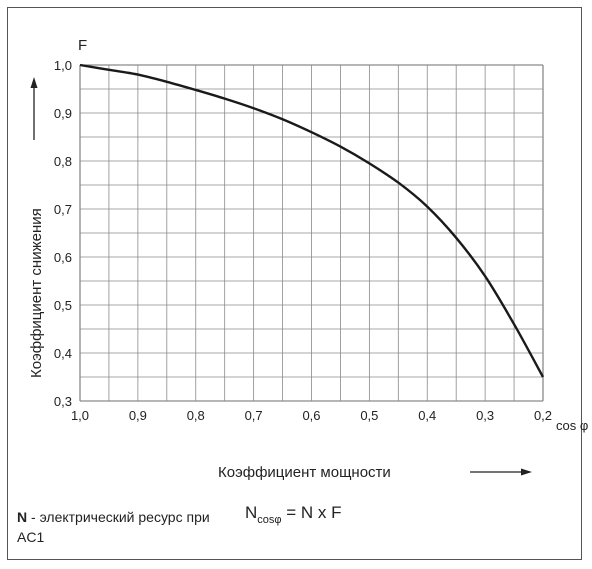  Describe the element at coordinates (63, 353) in the screenshot. I see `y-tick-label: 0,4` at that location.